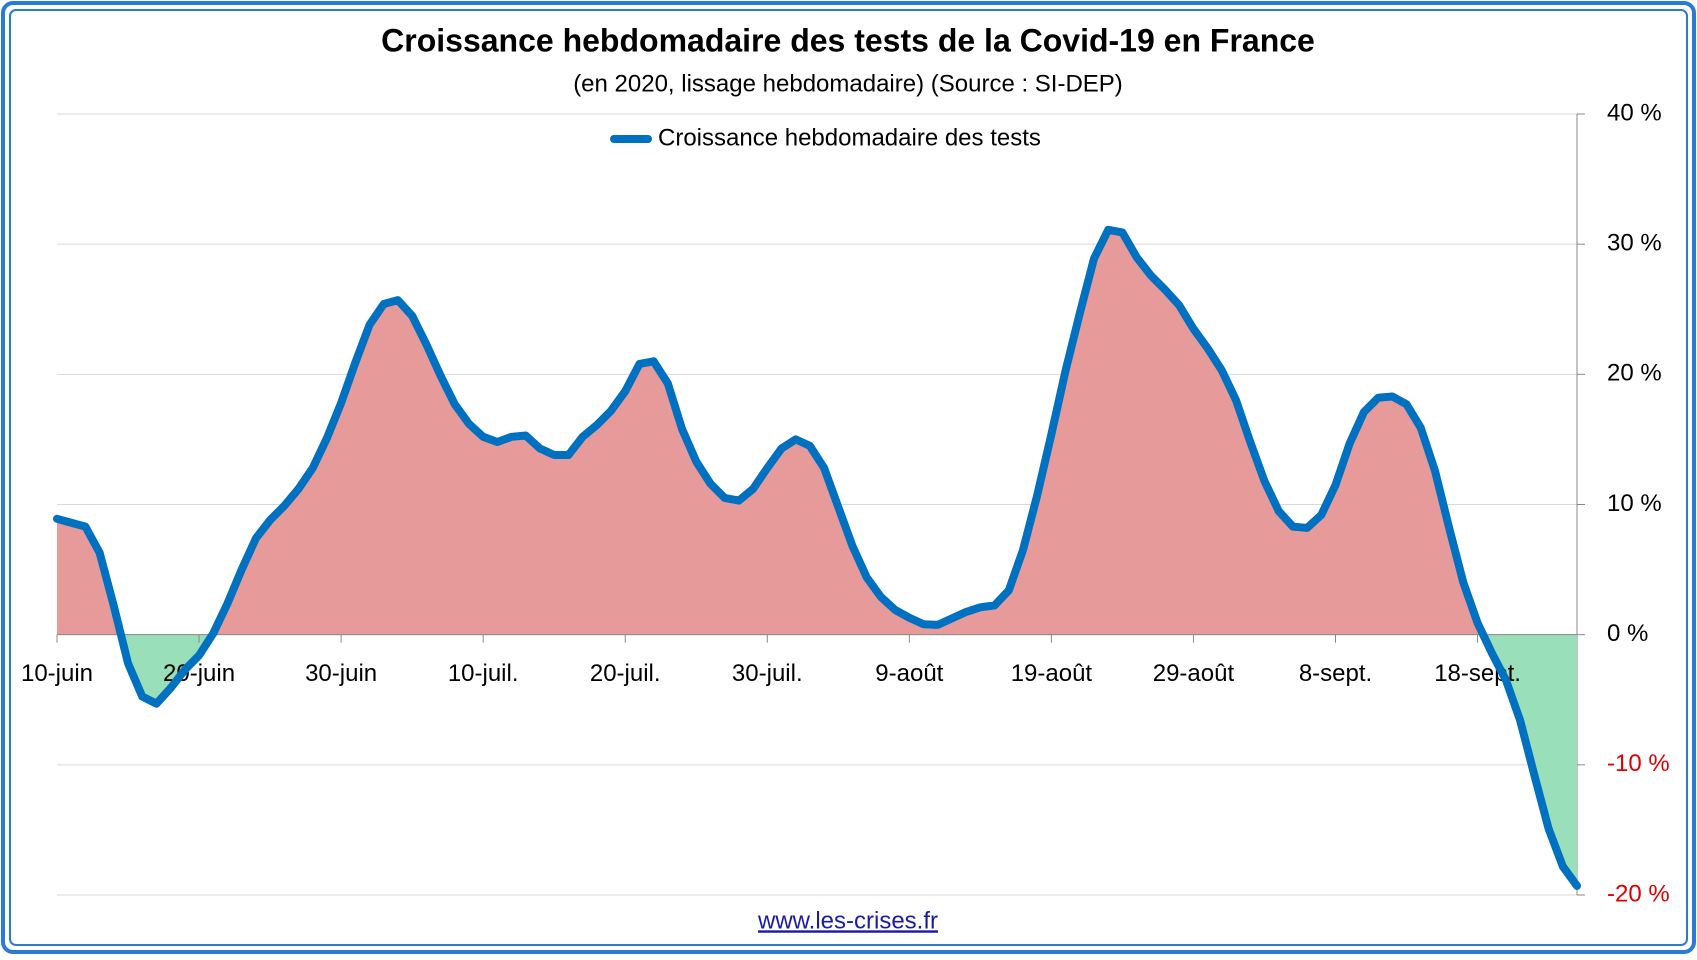 The width and height of the screenshot is (1697, 960). Describe the element at coordinates (849, 137) in the screenshot. I see `legend-label: Croissance hebdomadaire des tests` at that location.